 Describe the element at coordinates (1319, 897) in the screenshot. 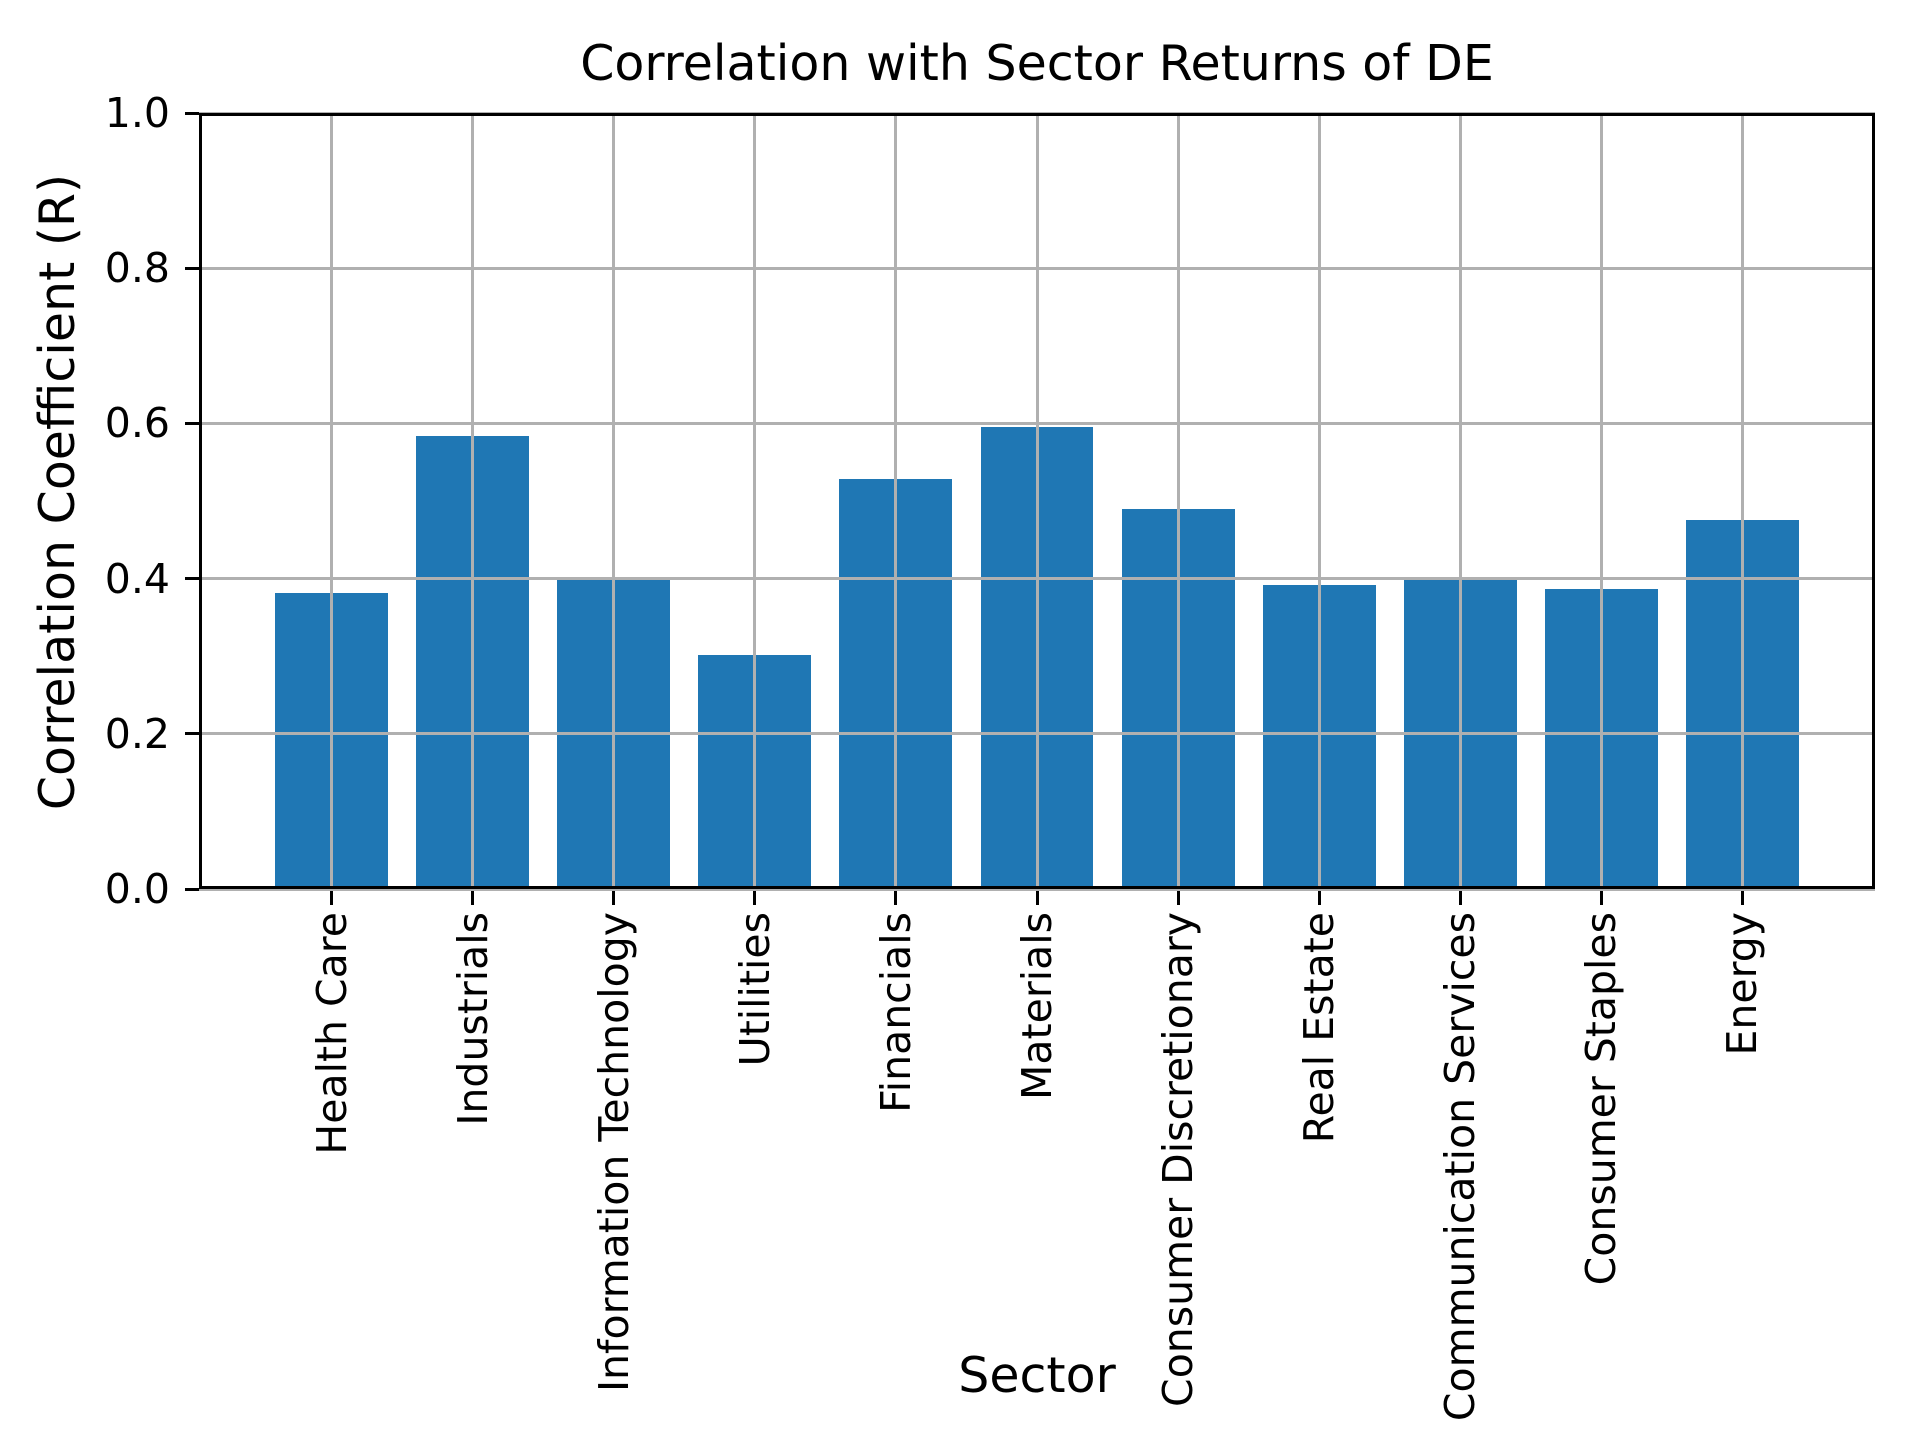

I see `x-tick-mark-real-estate` at that location.